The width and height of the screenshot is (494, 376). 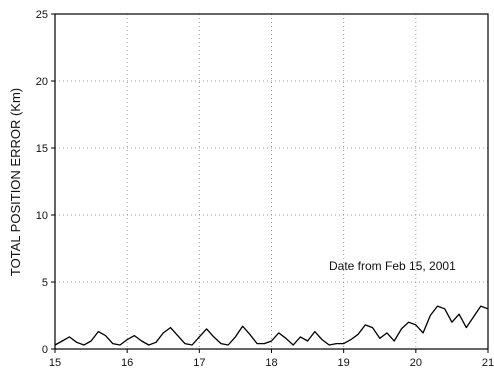 I want to click on y-tick-label: 20, so click(x=42, y=82).